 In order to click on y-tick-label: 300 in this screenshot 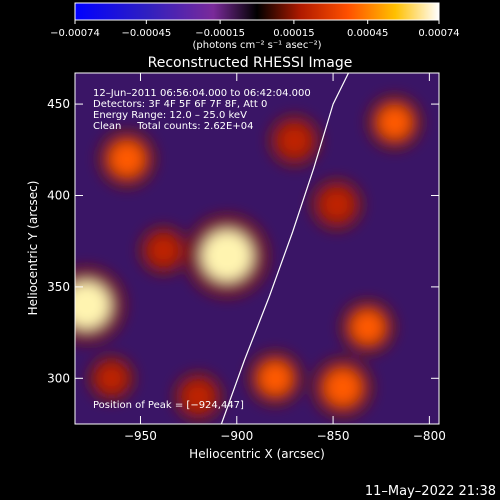, I will do `click(58, 378)`.